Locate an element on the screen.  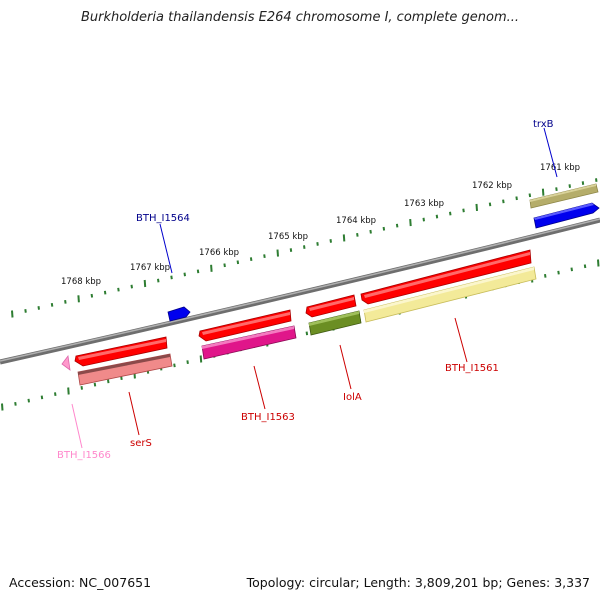
leader-trxB is located at coordinates (550, 152).